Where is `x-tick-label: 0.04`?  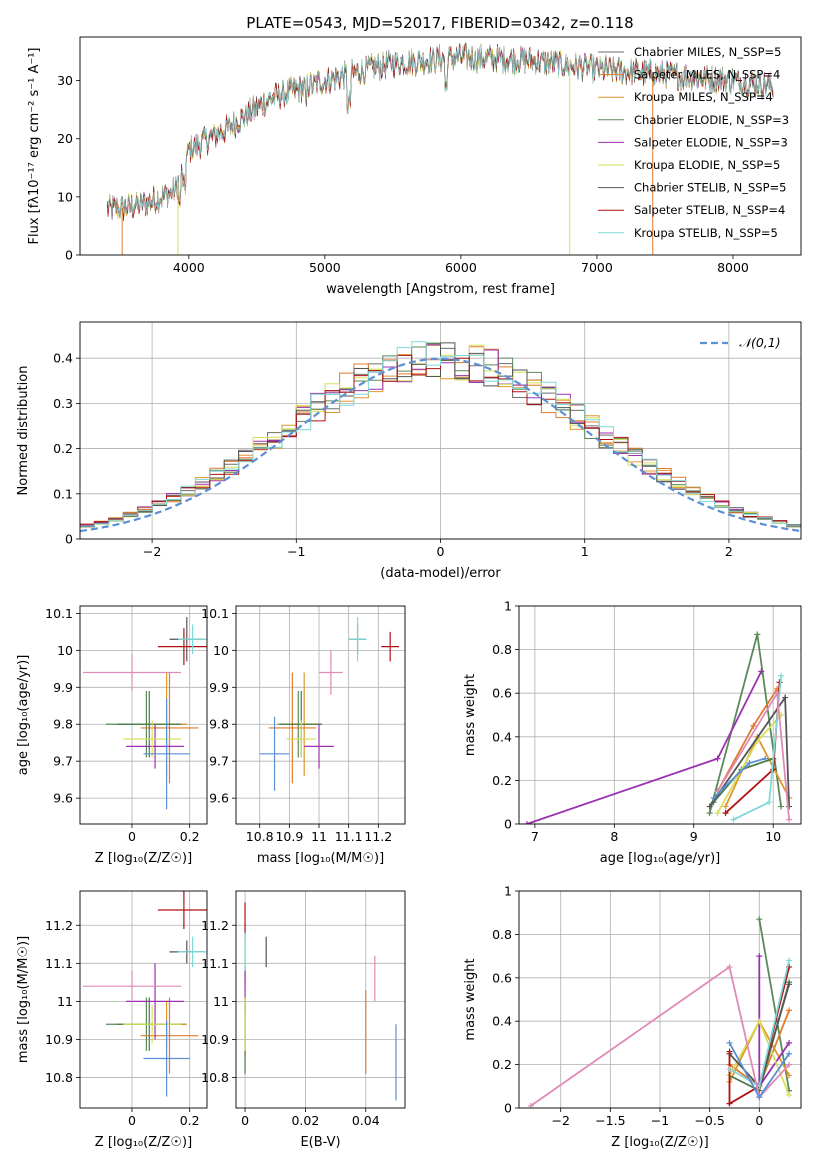 x-tick-label: 0.04 is located at coordinates (366, 1120).